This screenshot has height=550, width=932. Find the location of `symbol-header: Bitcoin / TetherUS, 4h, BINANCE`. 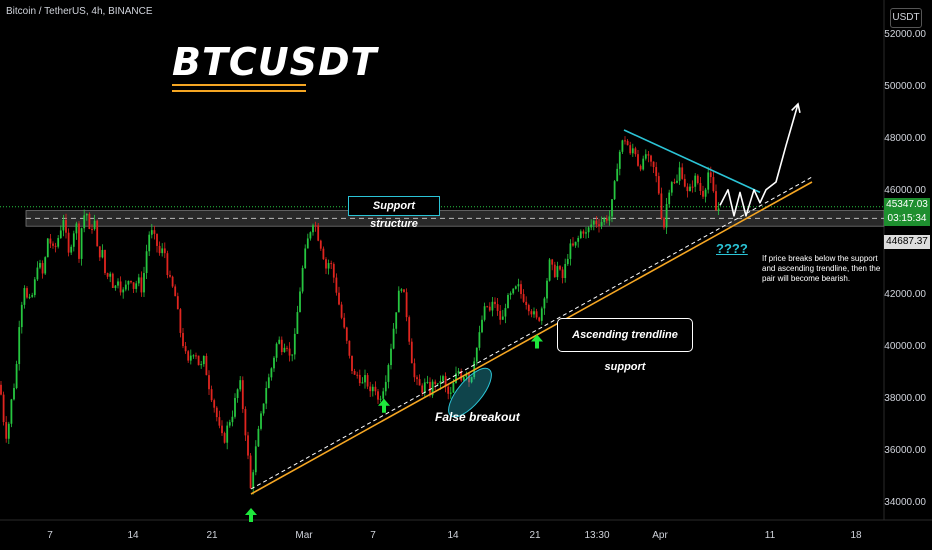

symbol-header: Bitcoin / TetherUS, 4h, BINANCE is located at coordinates (79, 11).